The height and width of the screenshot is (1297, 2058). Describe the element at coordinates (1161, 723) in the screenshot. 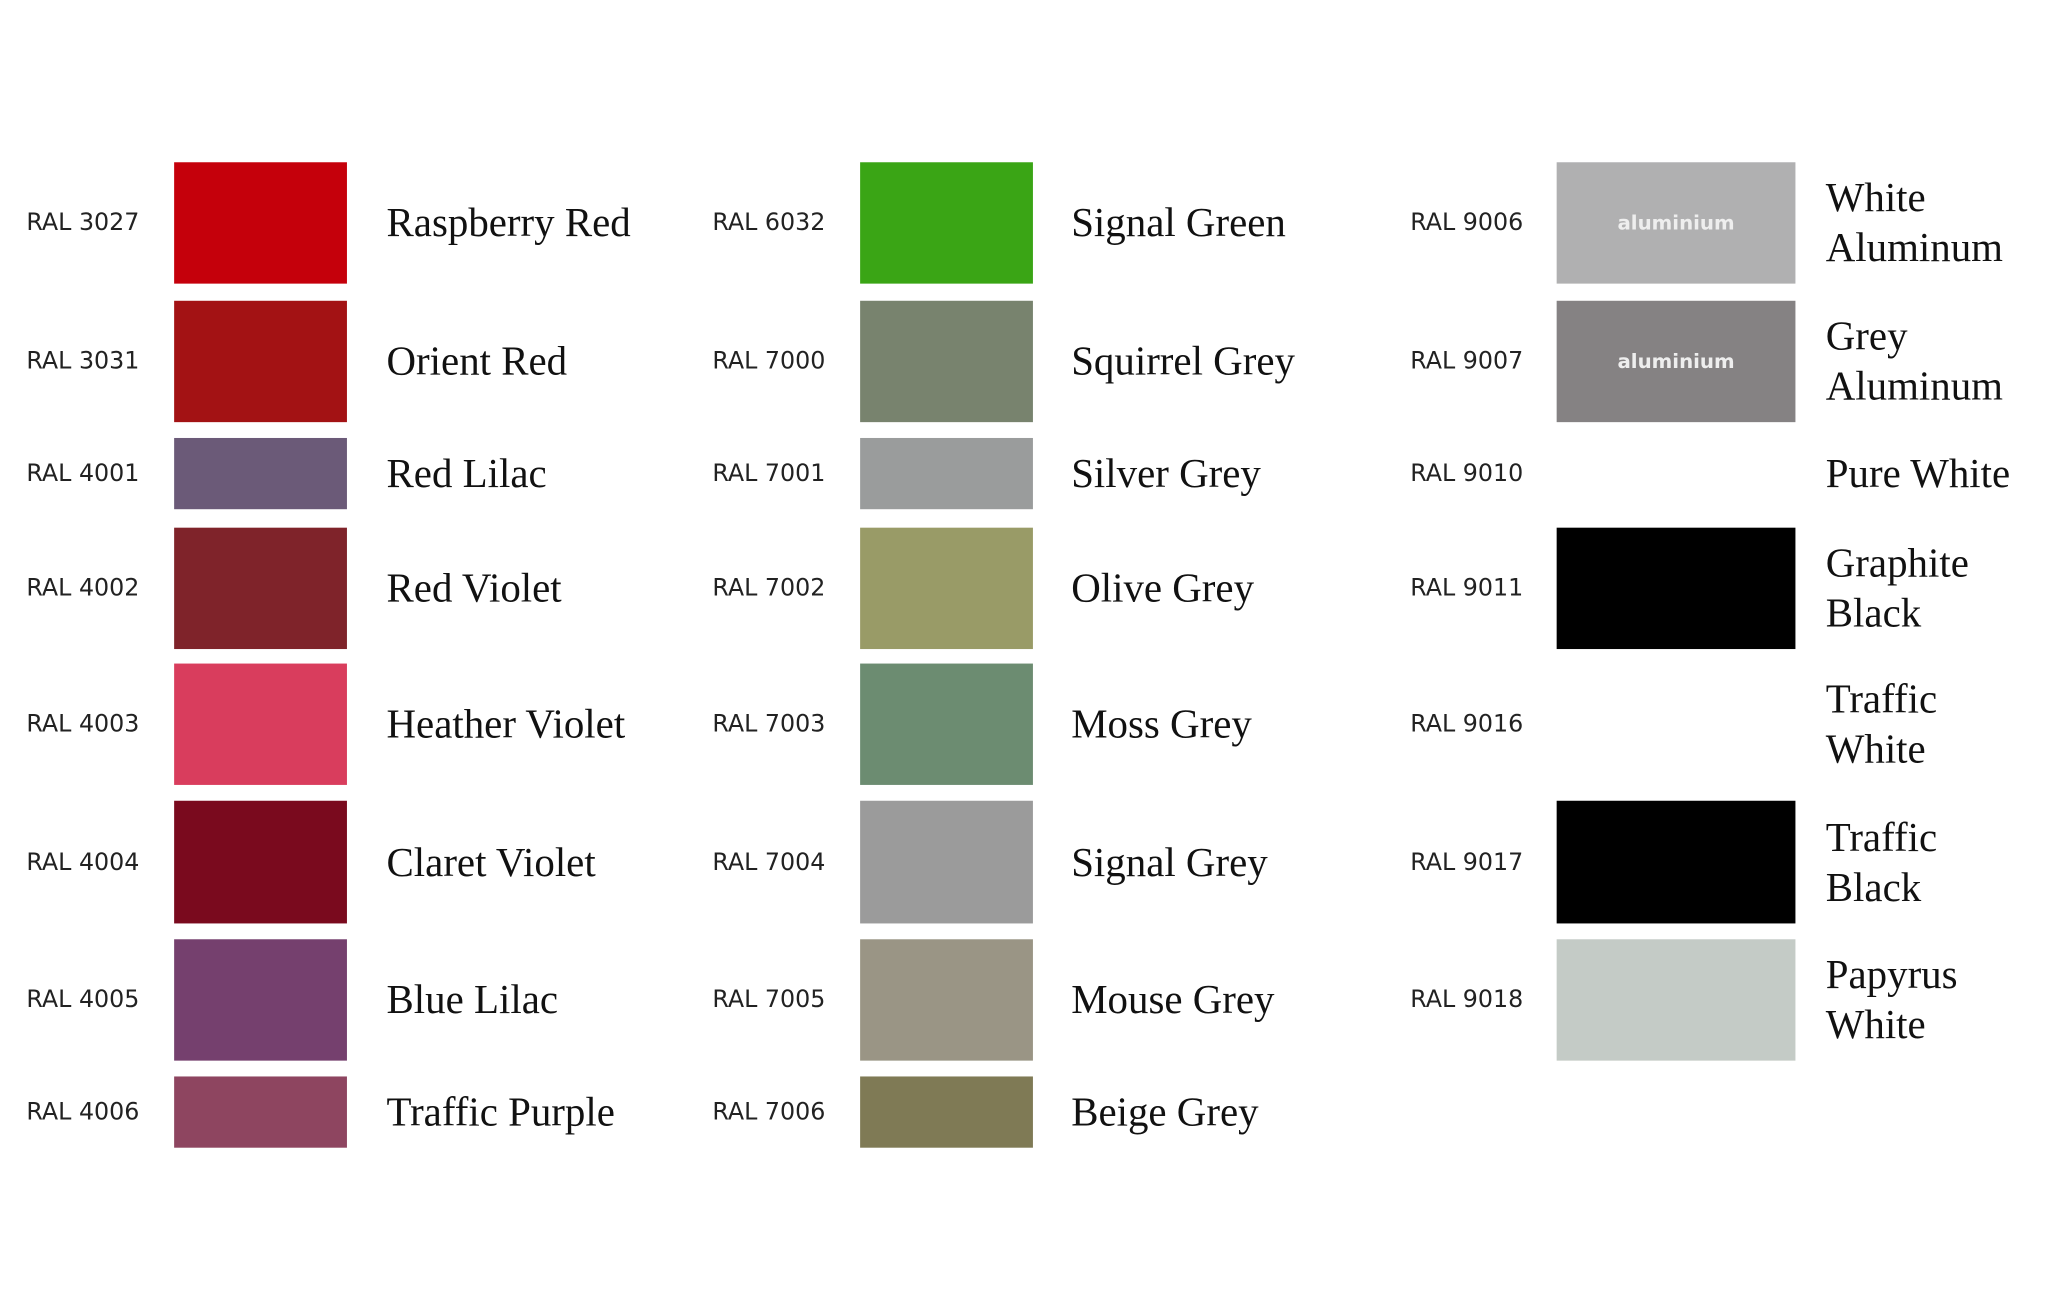

I see `color-name: Moss Grey` at that location.